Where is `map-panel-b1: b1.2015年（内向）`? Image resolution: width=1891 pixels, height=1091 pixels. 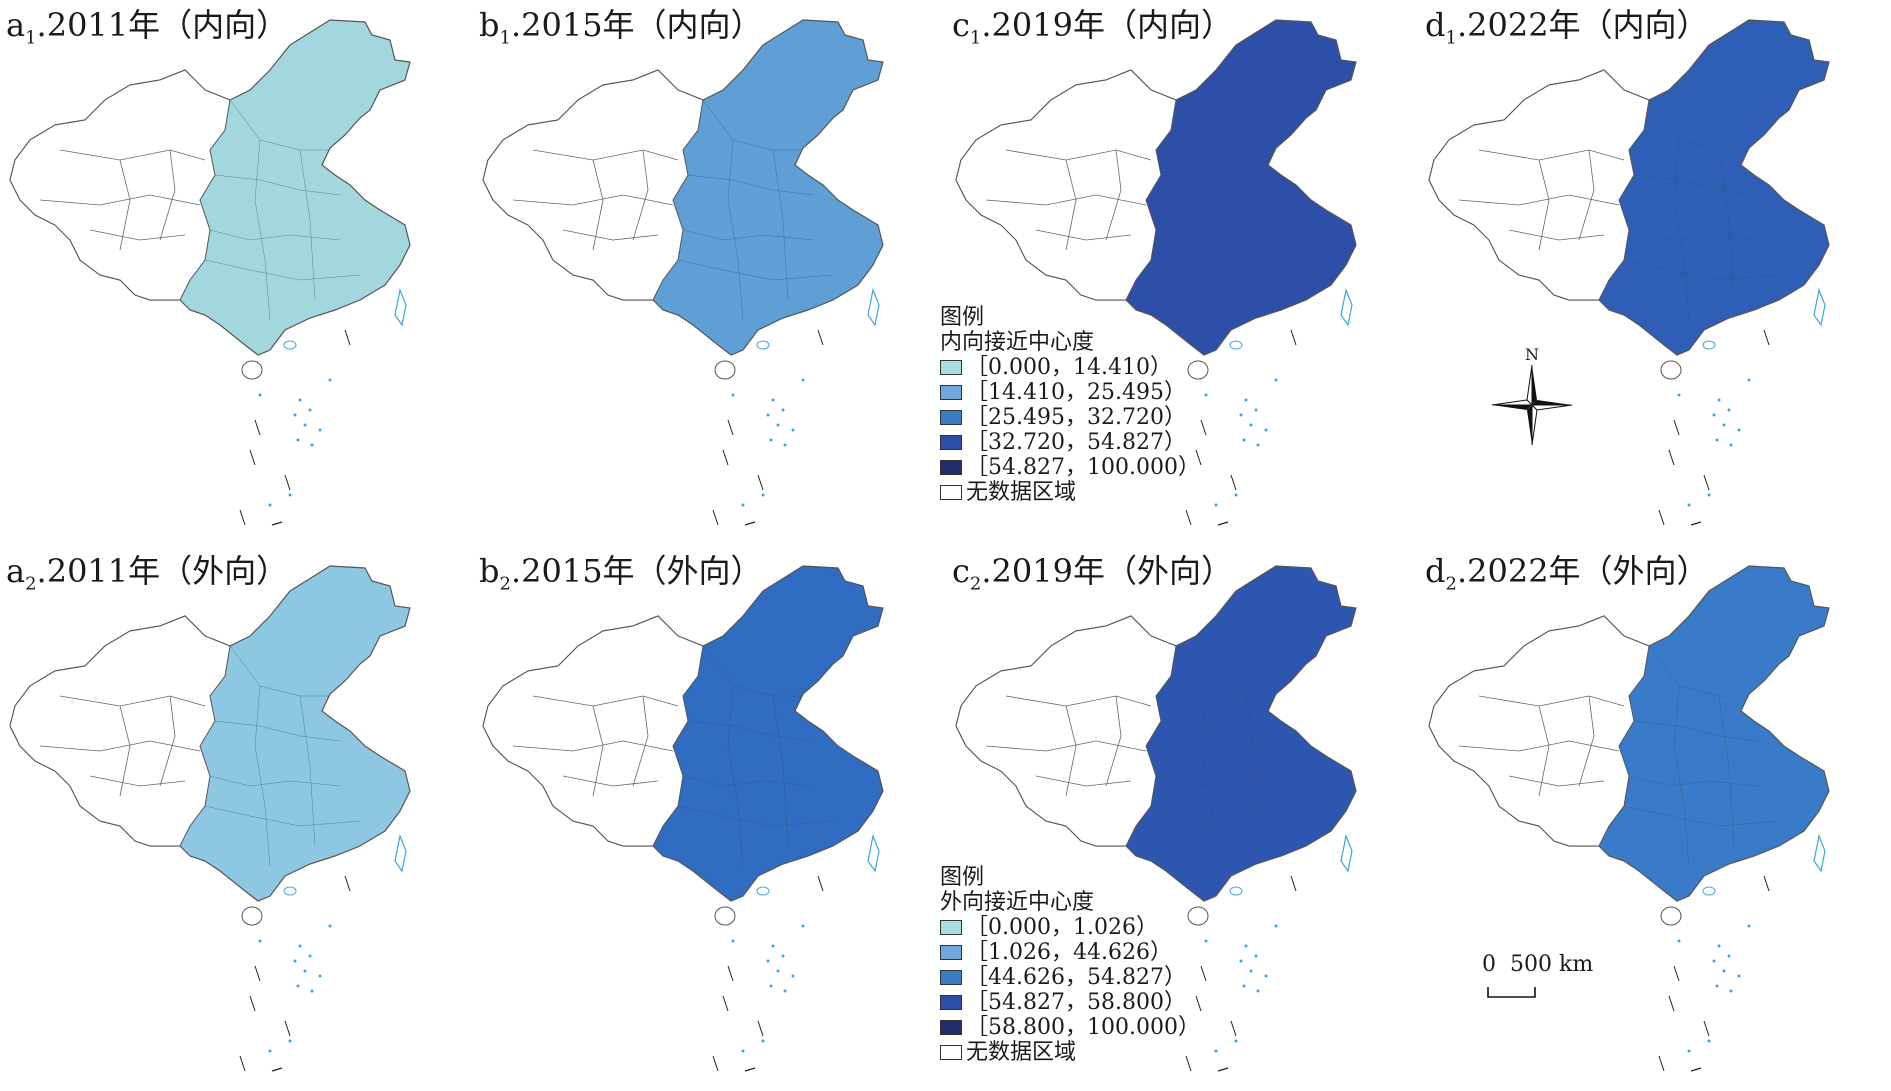 map-panel-b1: b1.2015年（内向） is located at coordinates (708, 272).